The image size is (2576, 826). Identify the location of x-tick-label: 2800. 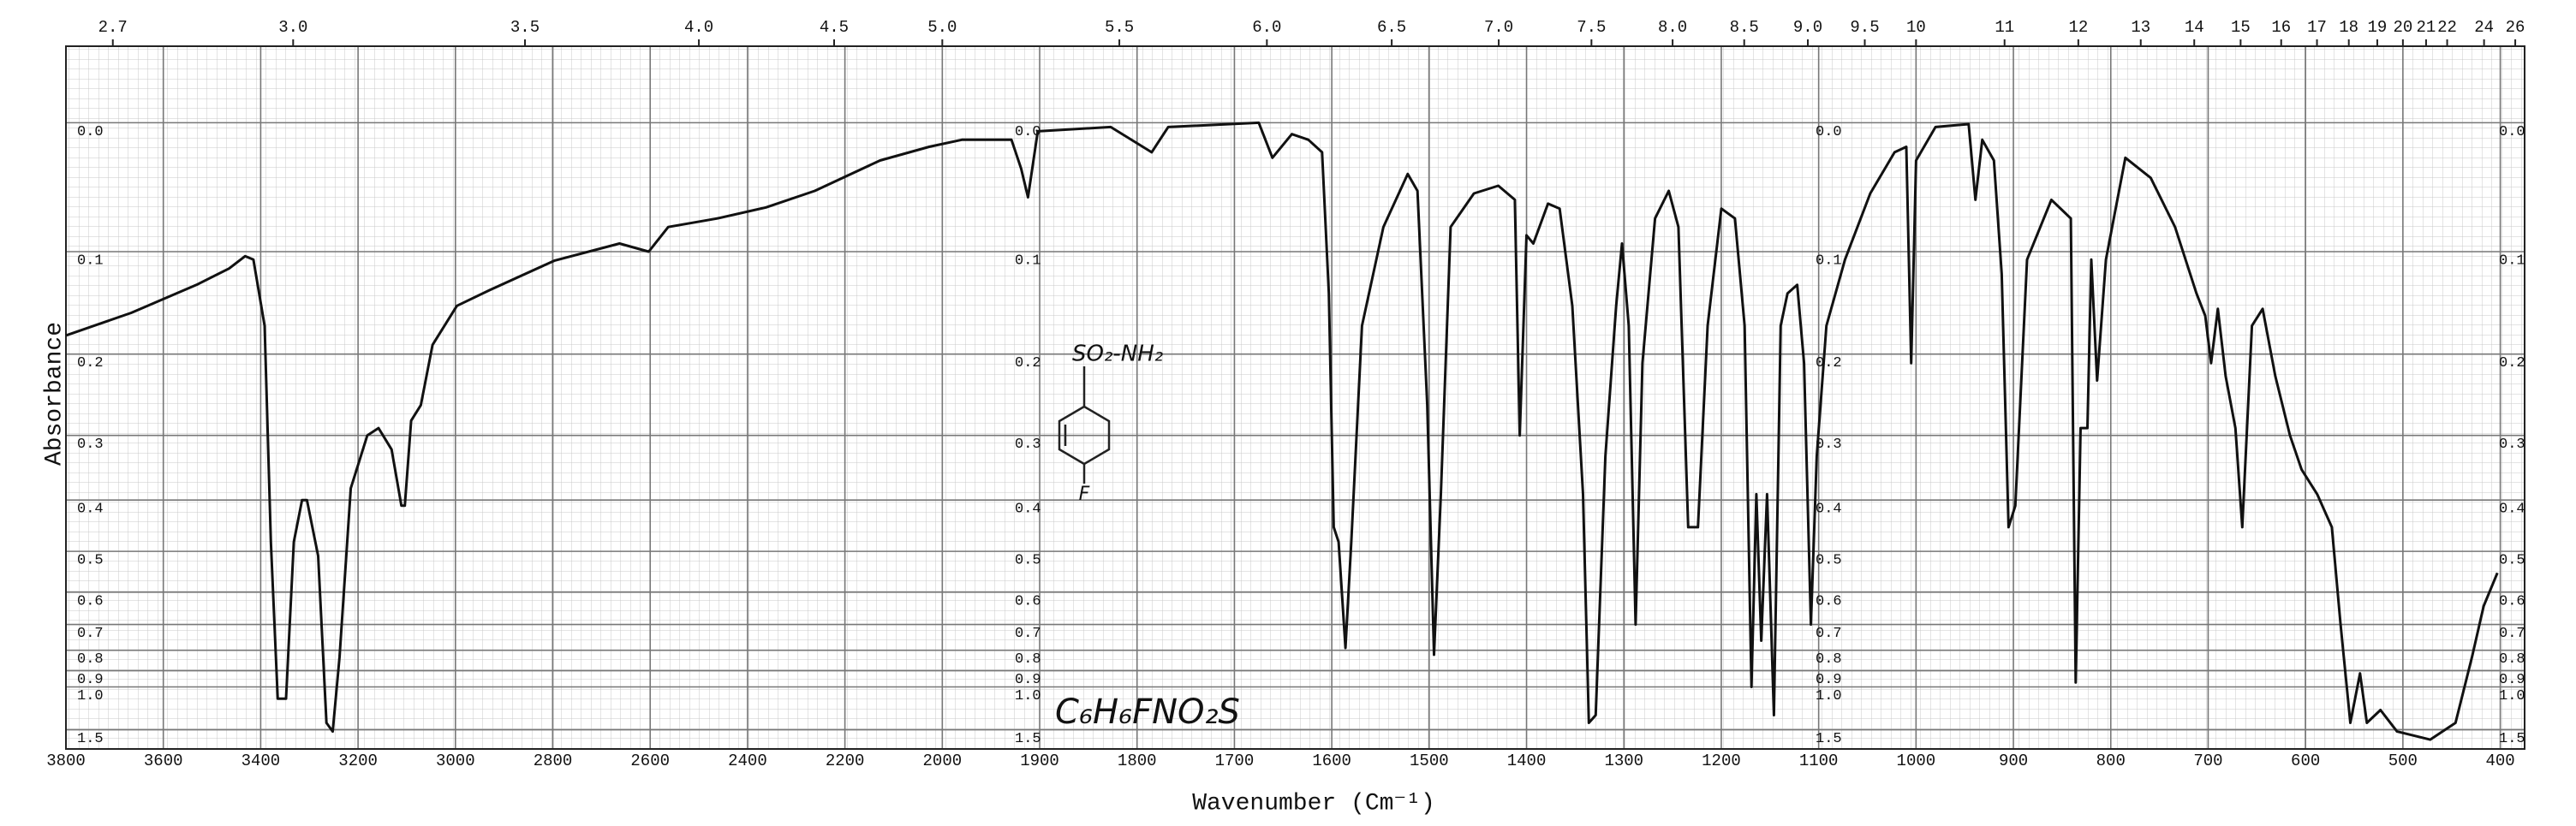
(553, 761).